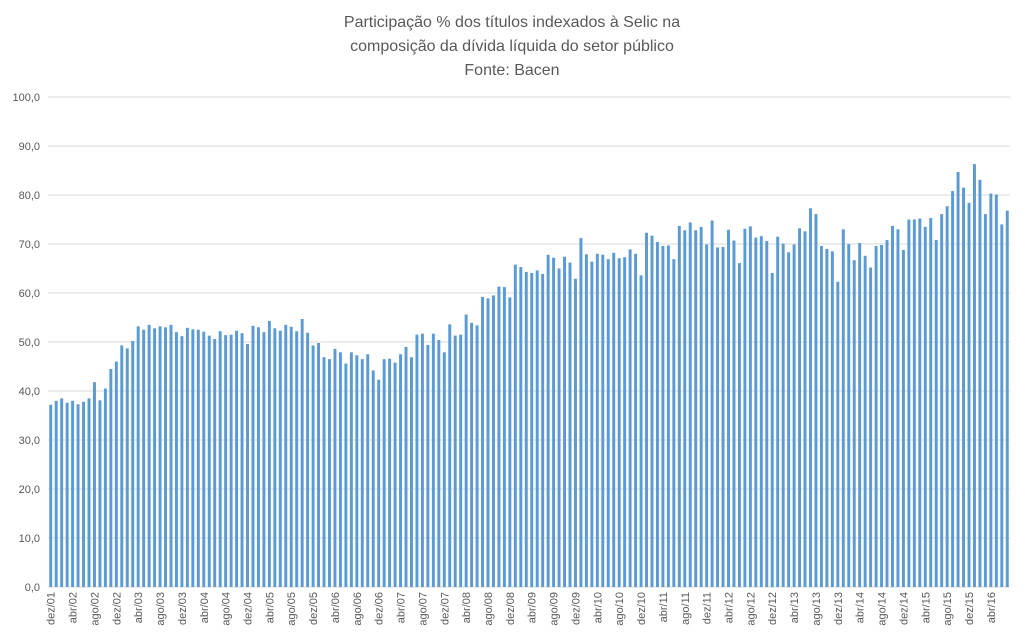  What do you see at coordinates (95, 609) in the screenshot?
I see `x-tick-label: ago/02` at bounding box center [95, 609].